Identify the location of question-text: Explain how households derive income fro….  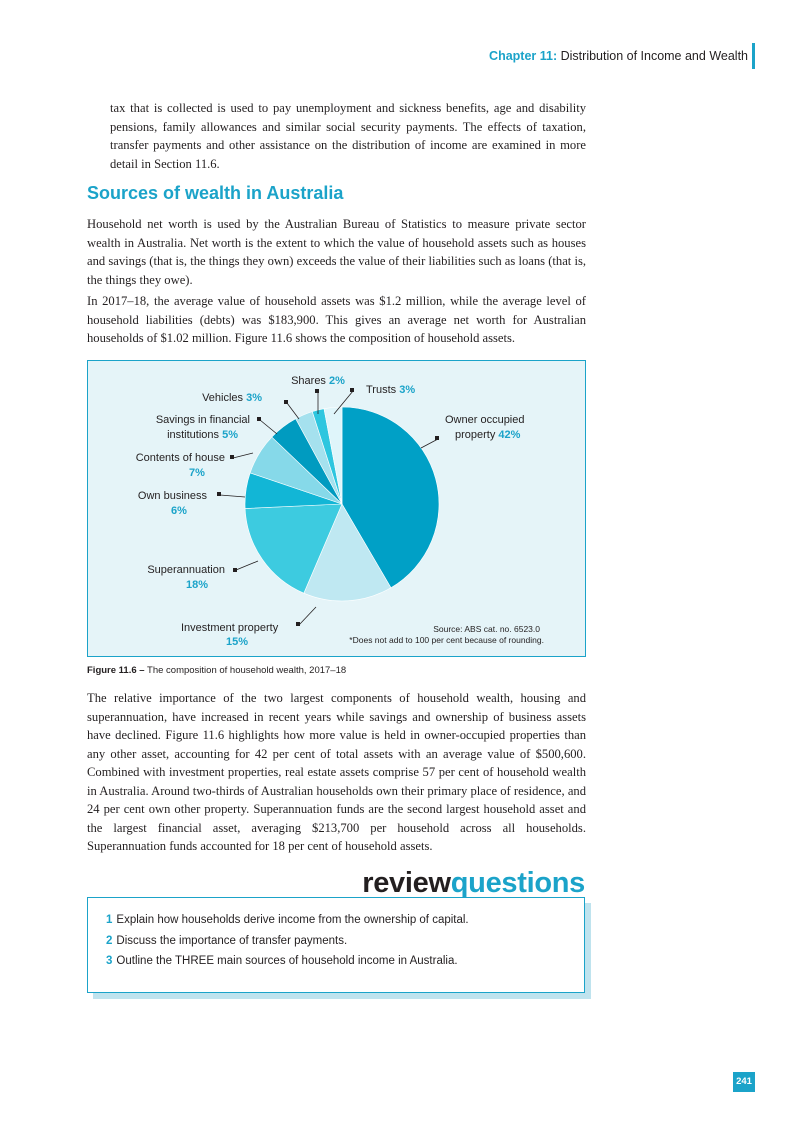
(292, 920).